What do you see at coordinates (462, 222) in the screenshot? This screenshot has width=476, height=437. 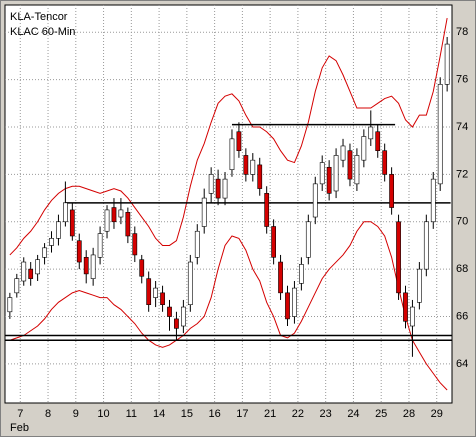 I see `y-tick-label: 70` at bounding box center [462, 222].